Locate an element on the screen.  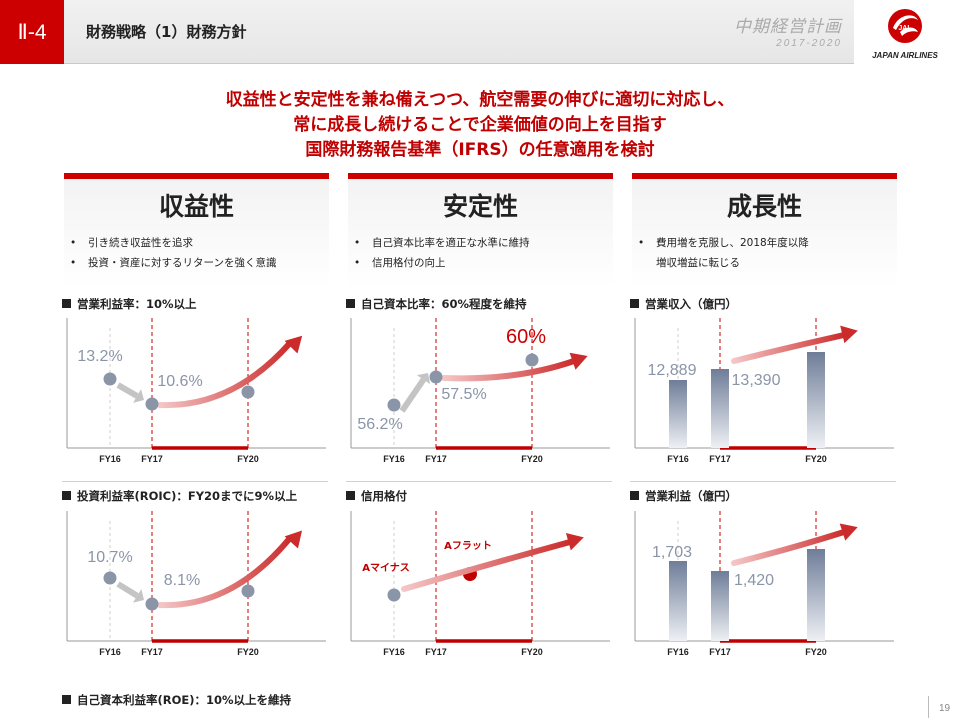
chart-rating: FY16 FY17 FY20 Aマイナス Aフラット is located at coordinates (491, 583).